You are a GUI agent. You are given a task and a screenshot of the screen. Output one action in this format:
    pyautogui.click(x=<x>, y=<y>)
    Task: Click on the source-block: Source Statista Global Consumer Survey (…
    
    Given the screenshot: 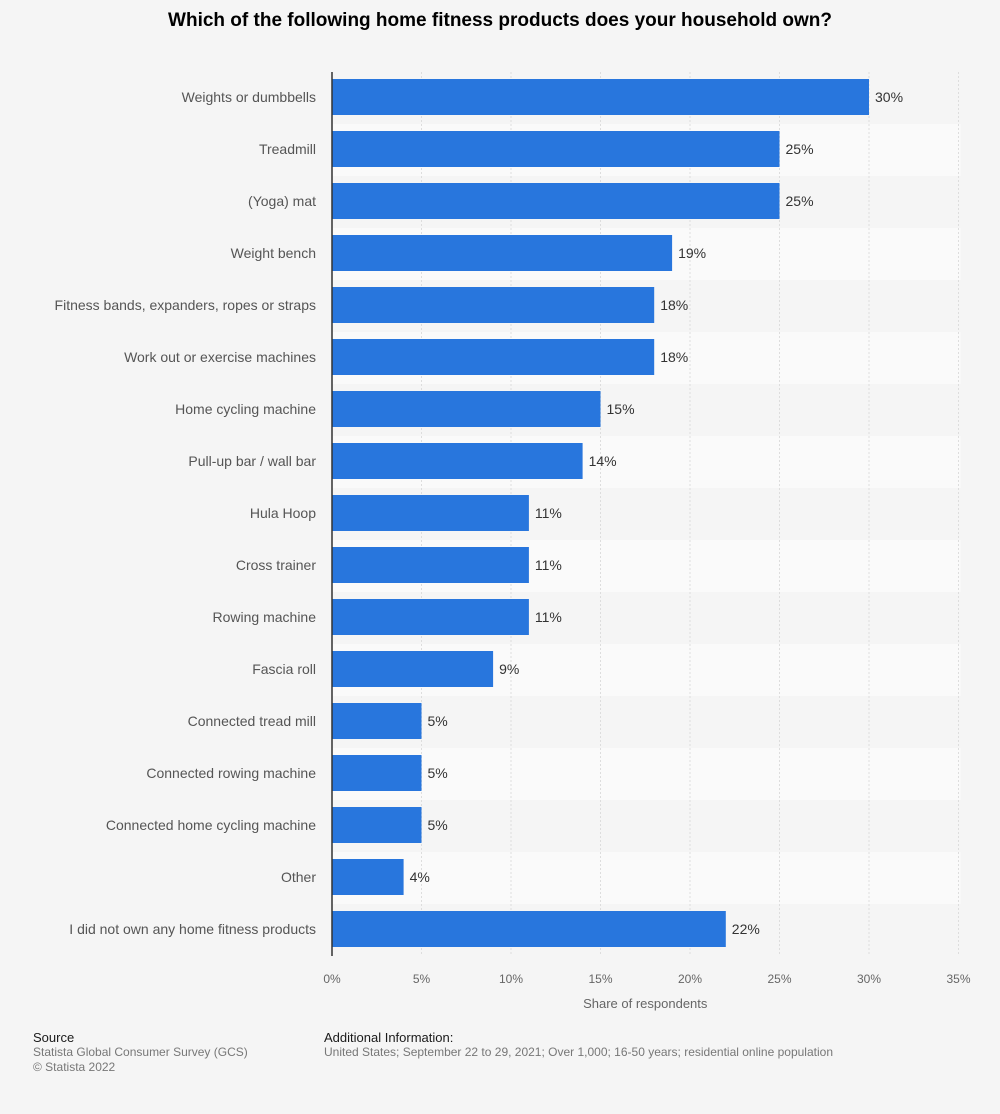 What is the action you would take?
    pyautogui.click(x=173, y=1052)
    